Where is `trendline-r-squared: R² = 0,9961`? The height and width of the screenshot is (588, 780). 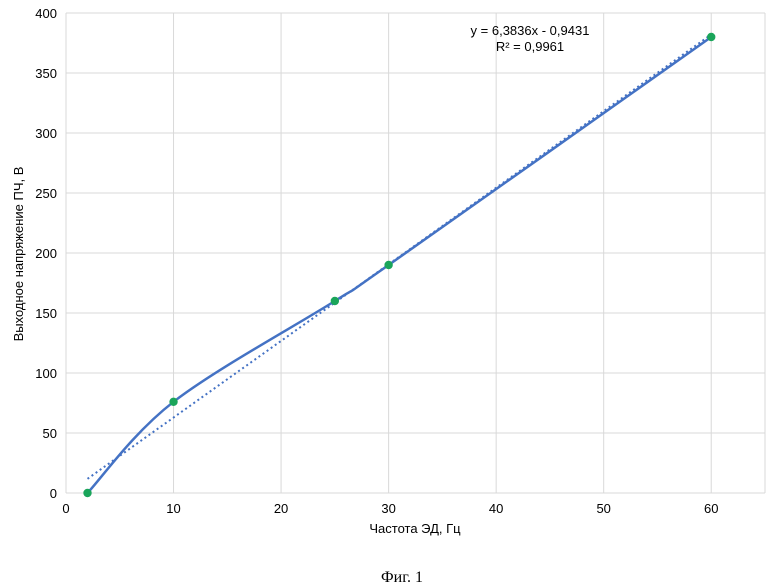 trendline-r-squared: R² = 0,9961 is located at coordinates (530, 46).